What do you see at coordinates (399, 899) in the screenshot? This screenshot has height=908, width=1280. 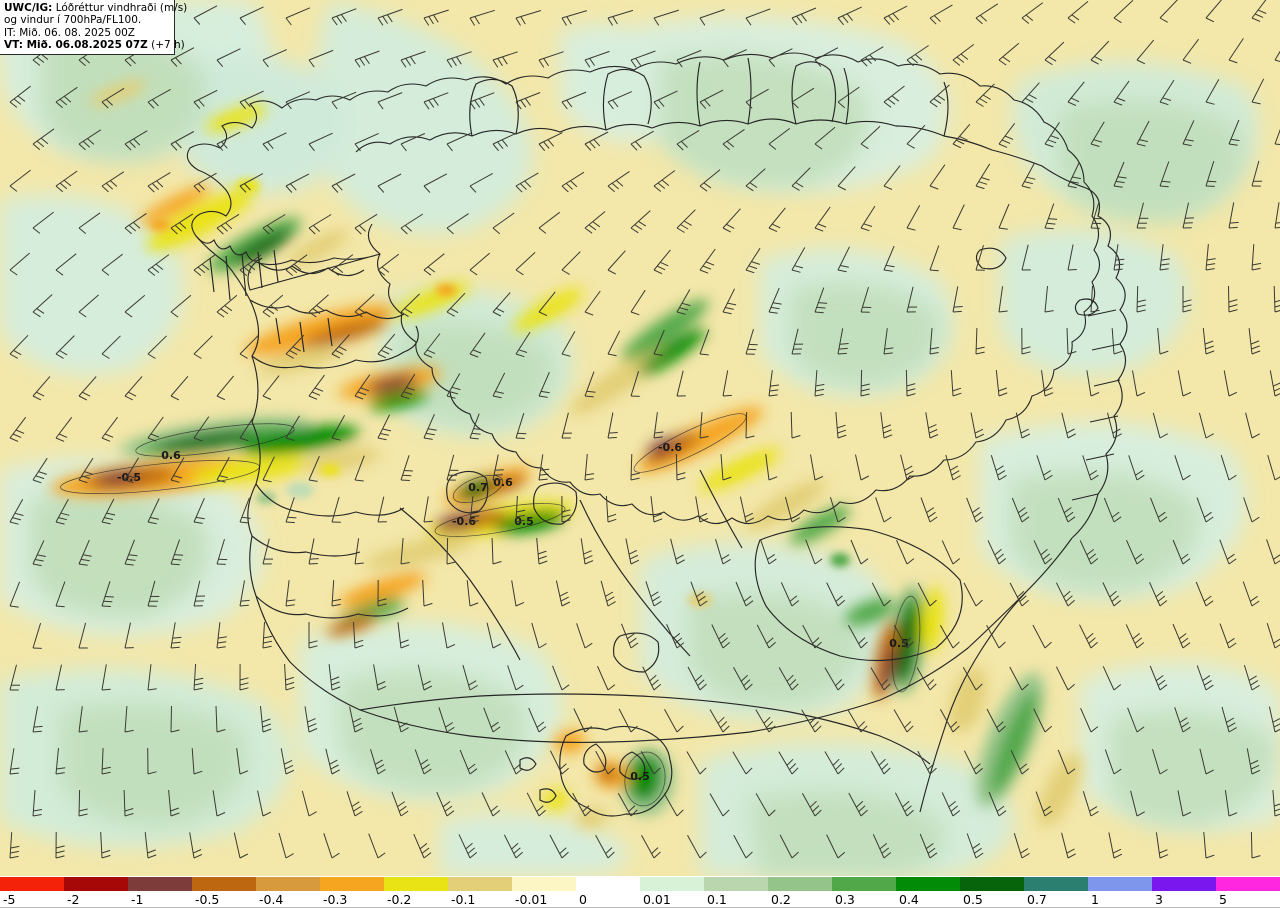 I see `colorbar-tick-label: -0.2` at bounding box center [399, 899].